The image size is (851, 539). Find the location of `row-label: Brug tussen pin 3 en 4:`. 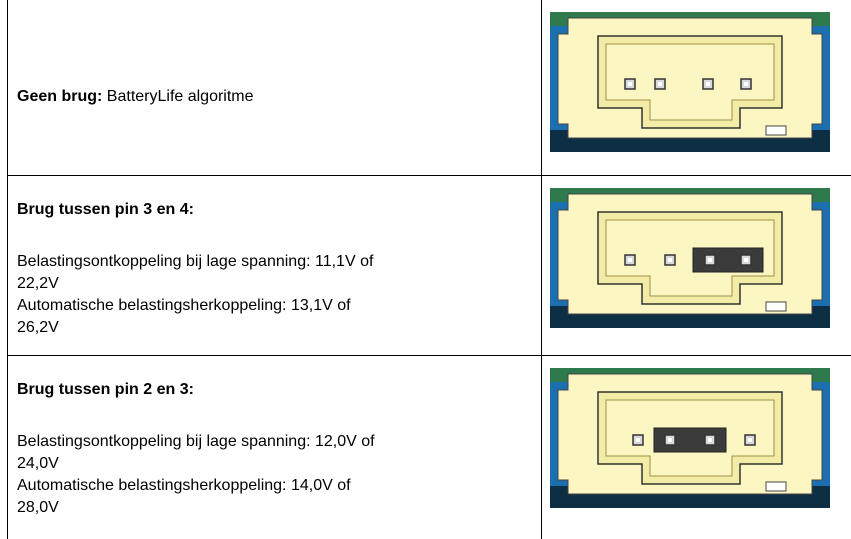

row-label: Brug tussen pin 3 en 4: is located at coordinates (105, 209).